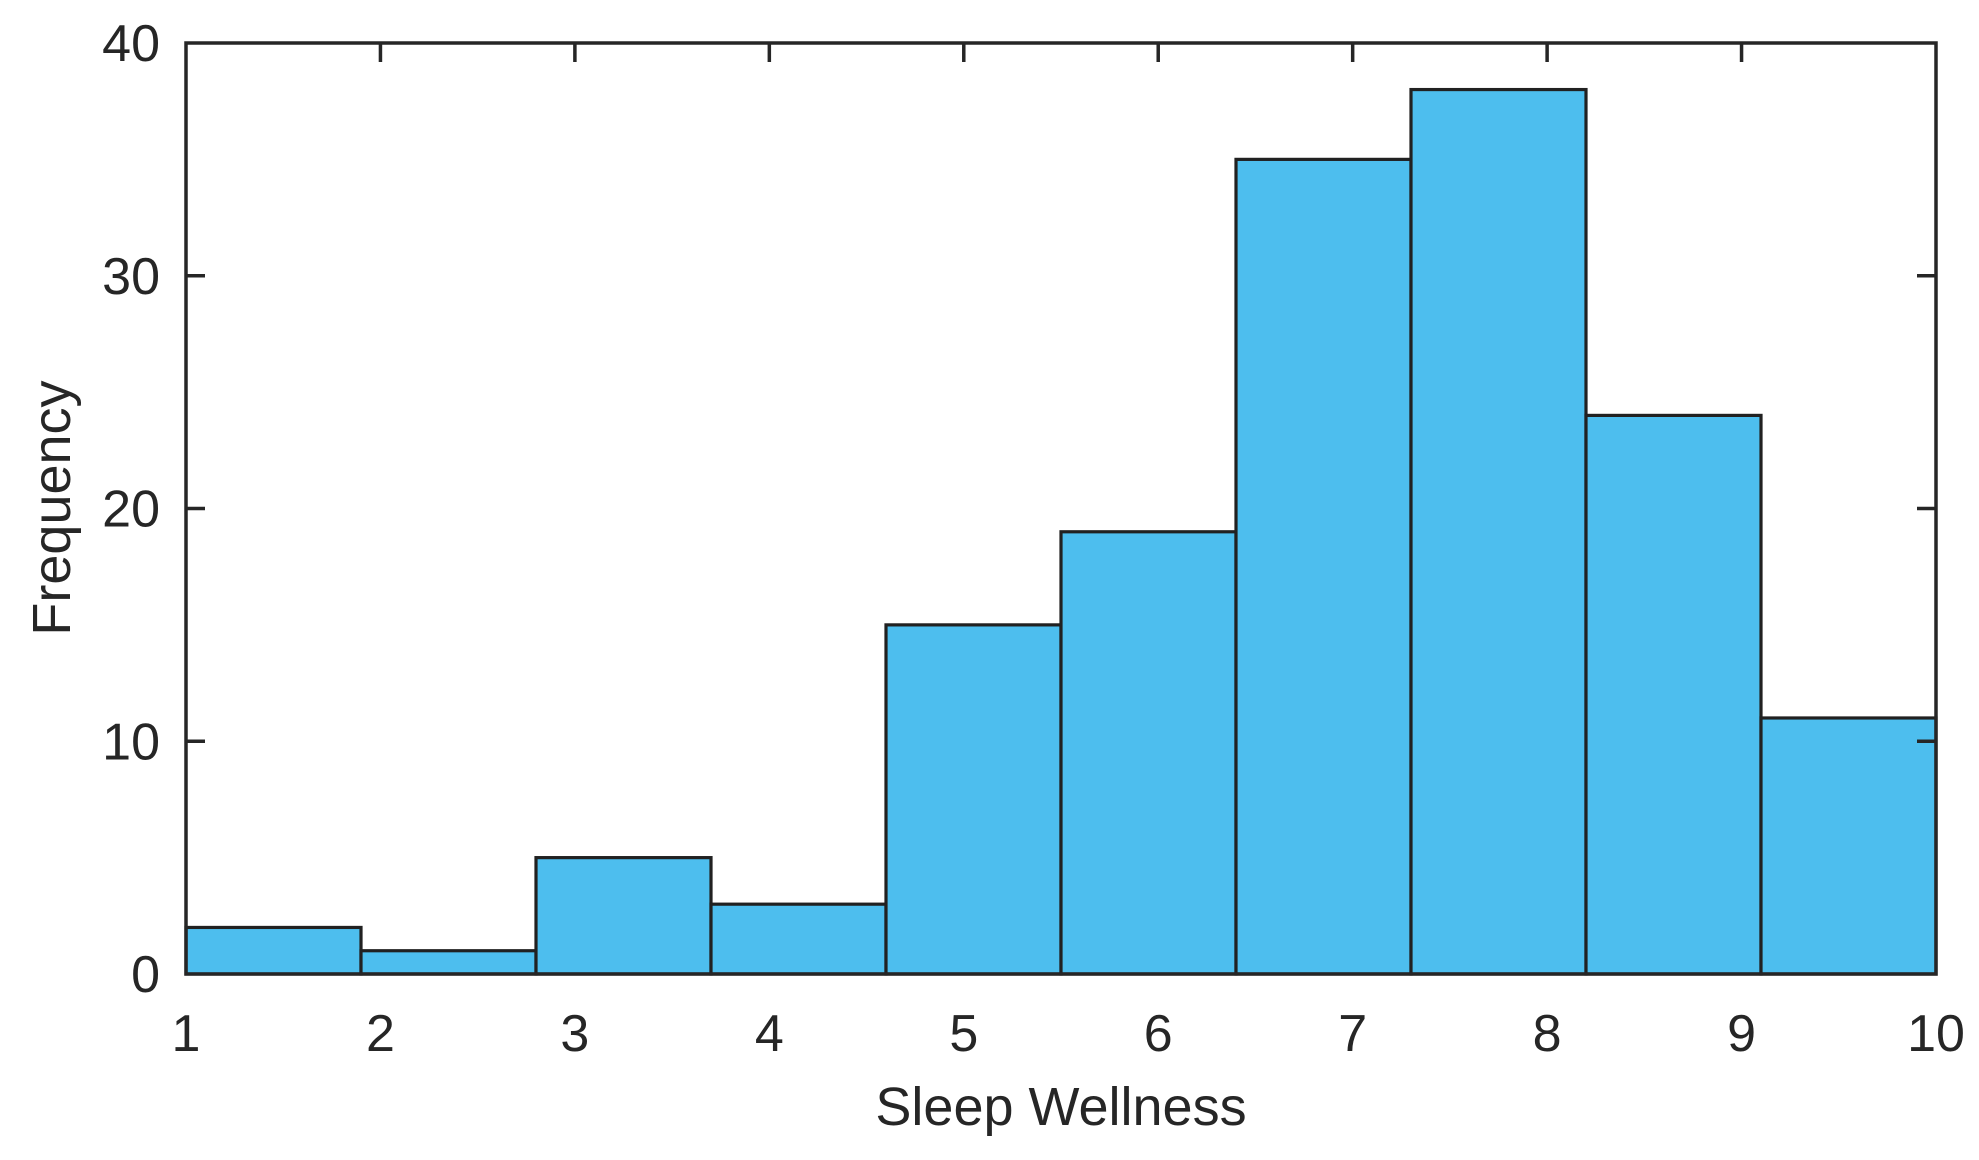 The height and width of the screenshot is (1160, 1979). Describe the element at coordinates (131, 742) in the screenshot. I see `y-tick-label: 10` at that location.